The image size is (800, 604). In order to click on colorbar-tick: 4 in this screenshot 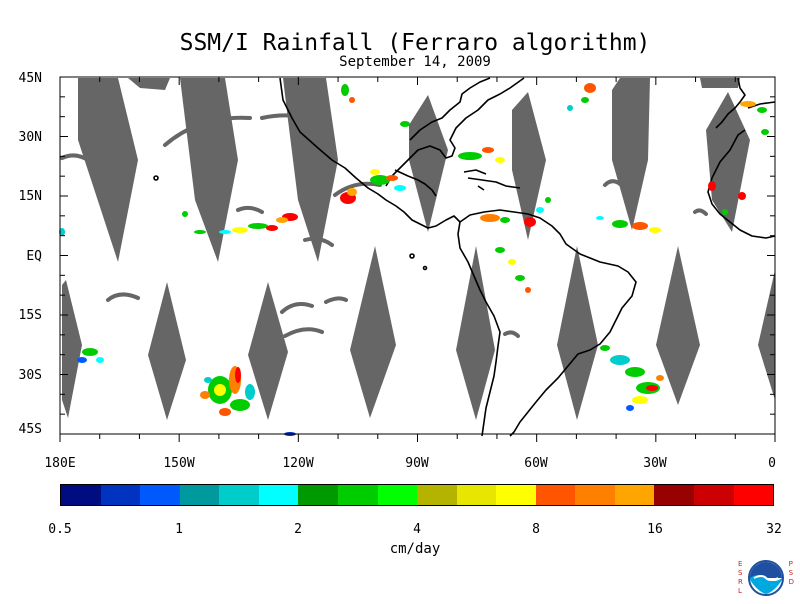, I will do `click(417, 529)`.